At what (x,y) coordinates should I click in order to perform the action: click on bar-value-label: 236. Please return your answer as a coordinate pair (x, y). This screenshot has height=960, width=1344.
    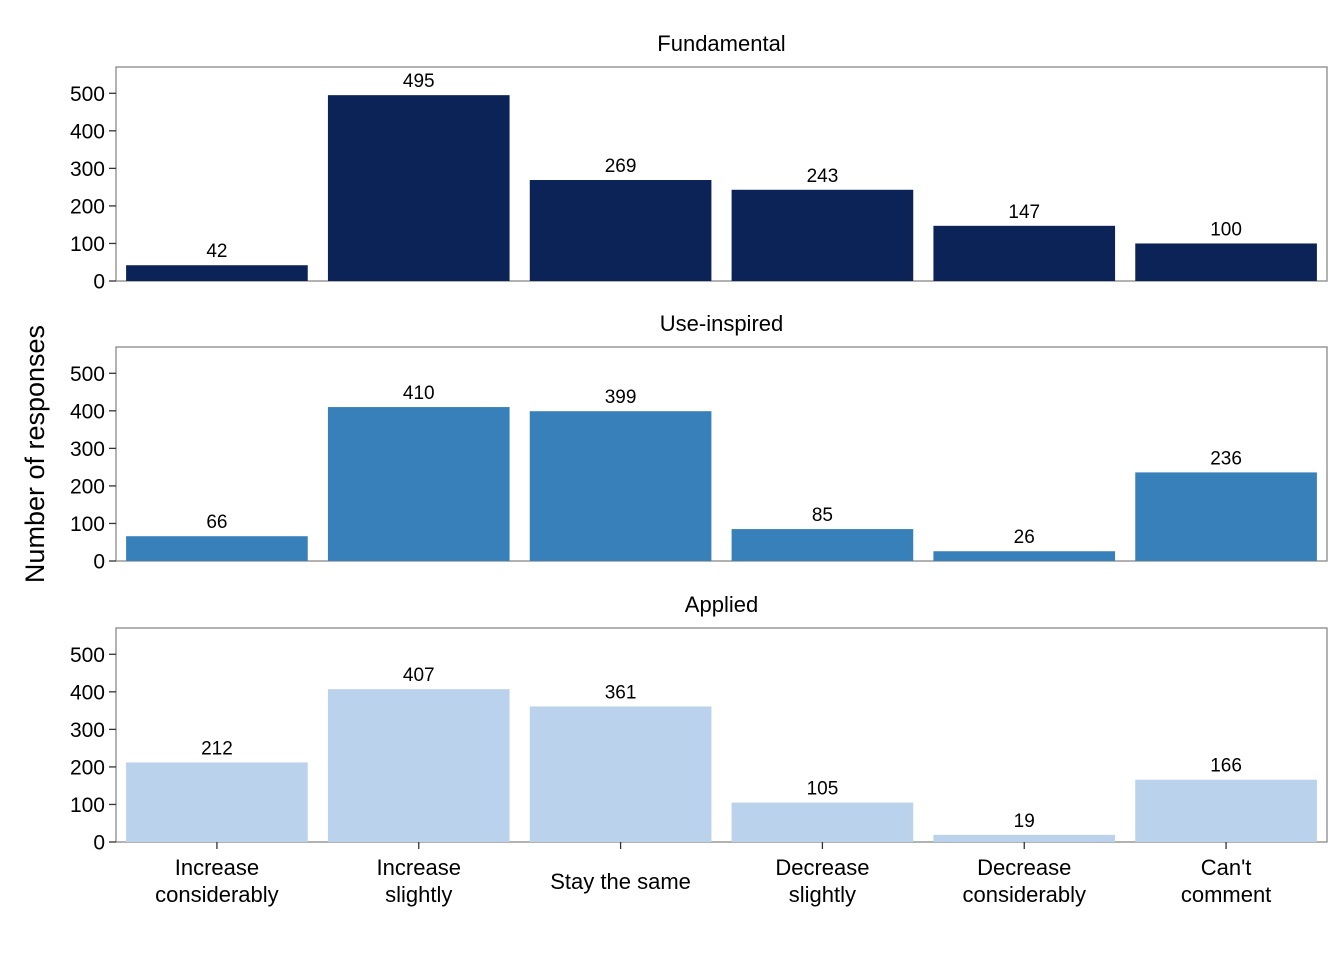
    Looking at the image, I should click on (1226, 458).